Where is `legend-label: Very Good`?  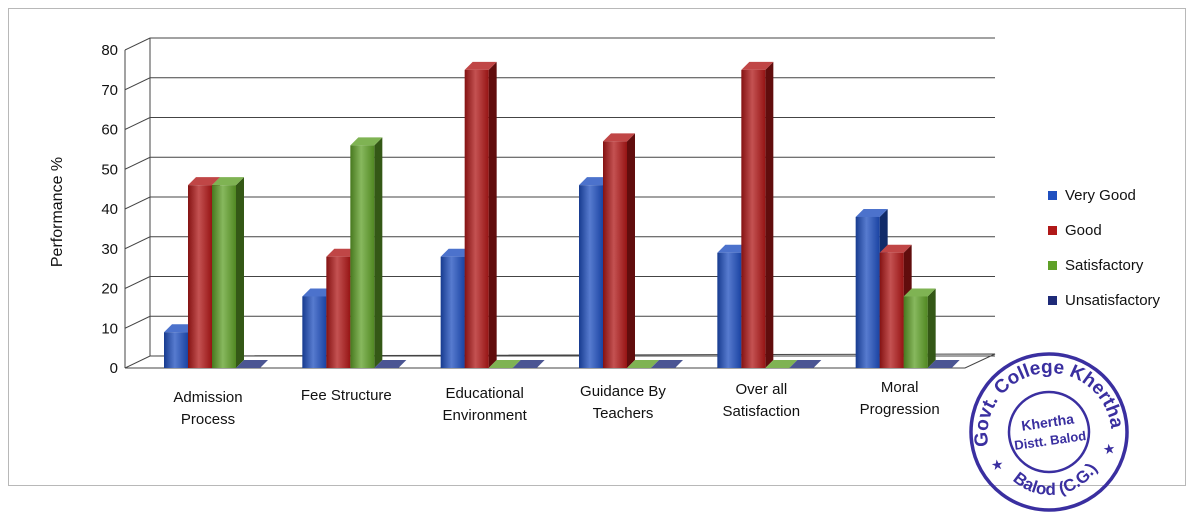 legend-label: Very Good is located at coordinates (1100, 195).